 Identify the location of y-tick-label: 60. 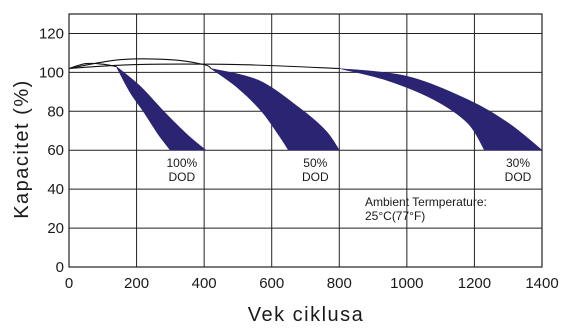
(55, 150).